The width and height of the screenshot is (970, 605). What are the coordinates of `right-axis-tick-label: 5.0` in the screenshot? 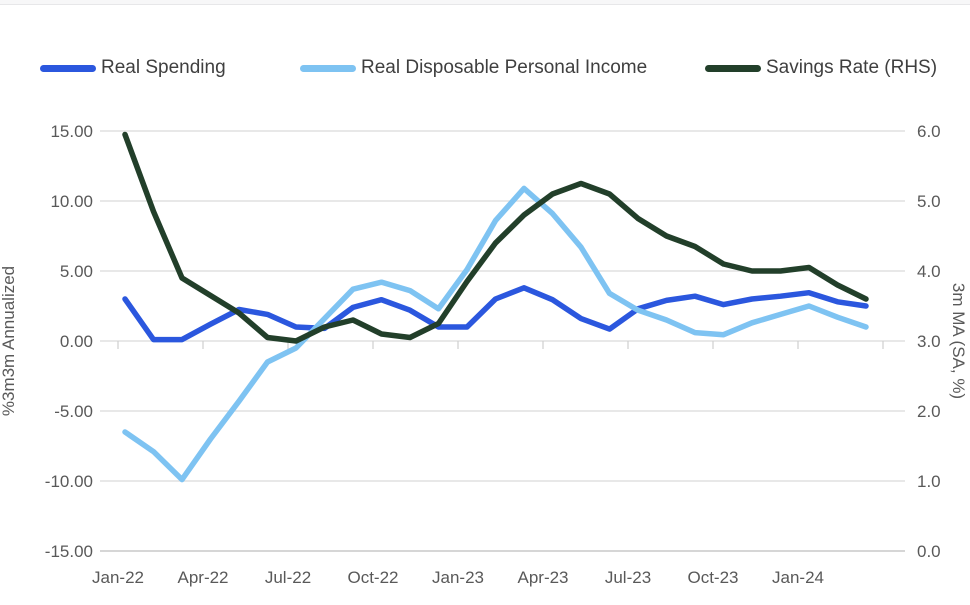 It's located at (929, 201).